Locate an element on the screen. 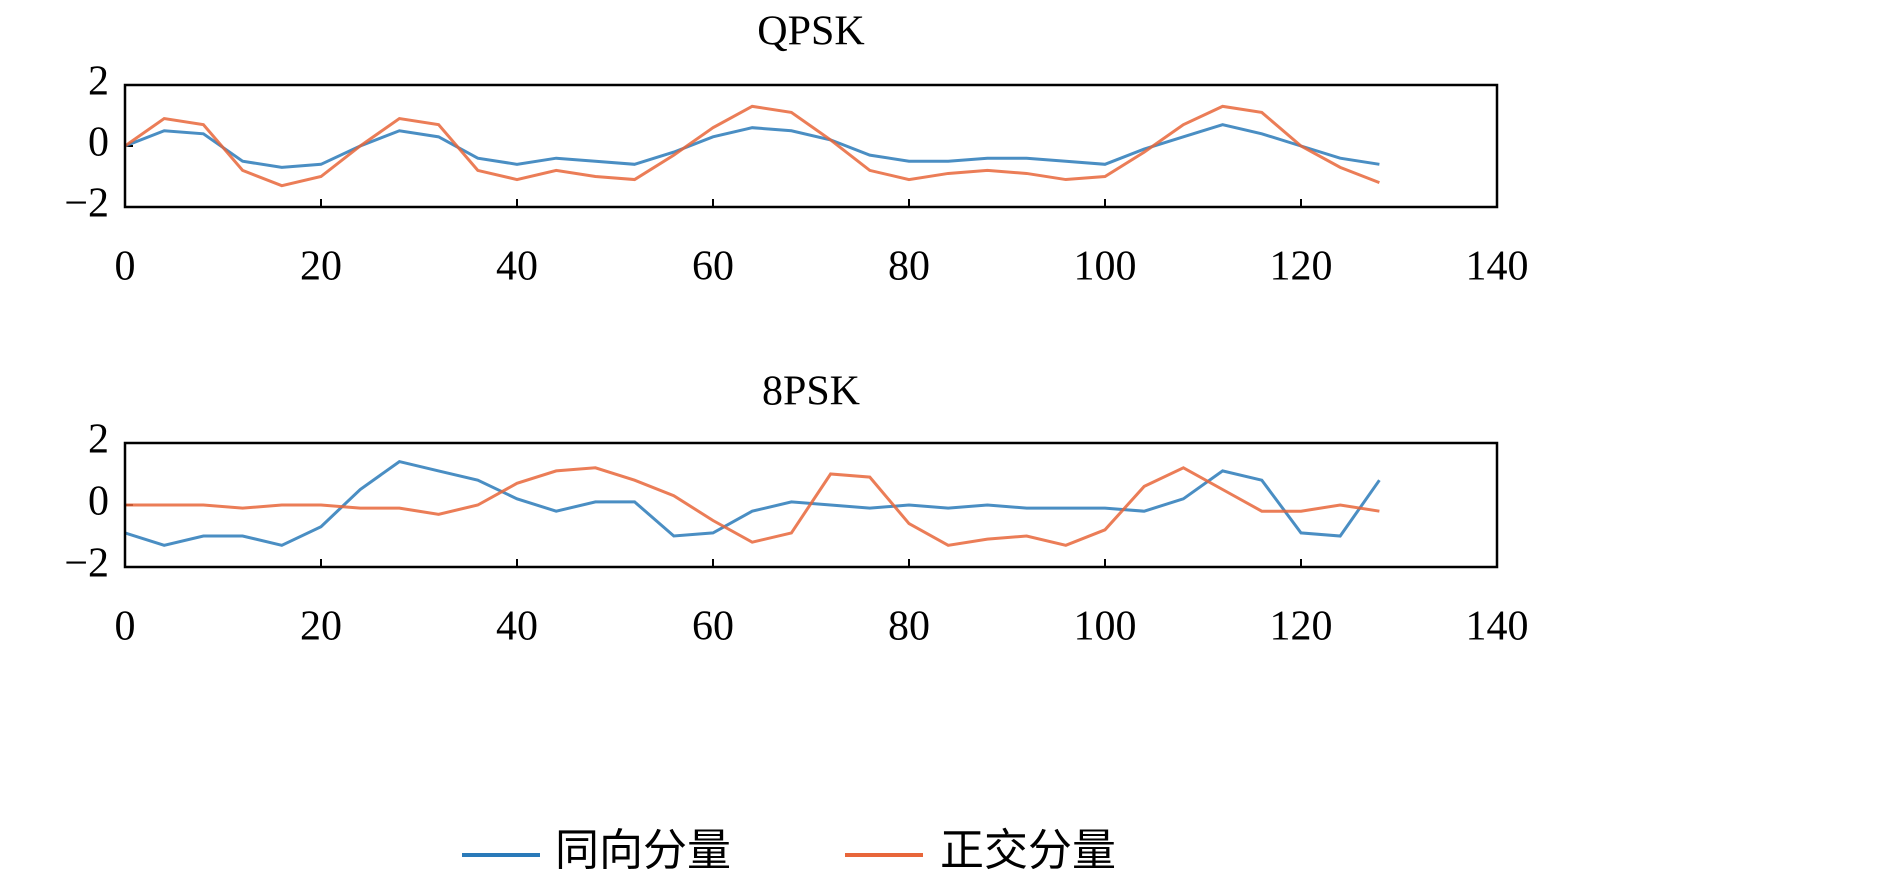 This screenshot has height=892, width=1890. chart-title: 8PSK is located at coordinates (811, 392).